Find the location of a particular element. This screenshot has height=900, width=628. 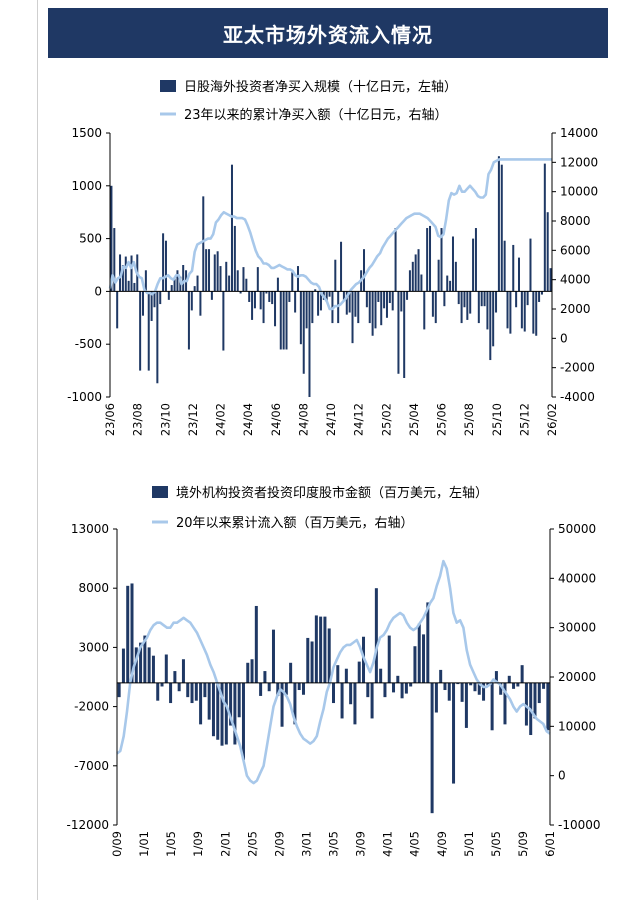

india-right-tick-label: 0 is located at coordinates (562, 776).